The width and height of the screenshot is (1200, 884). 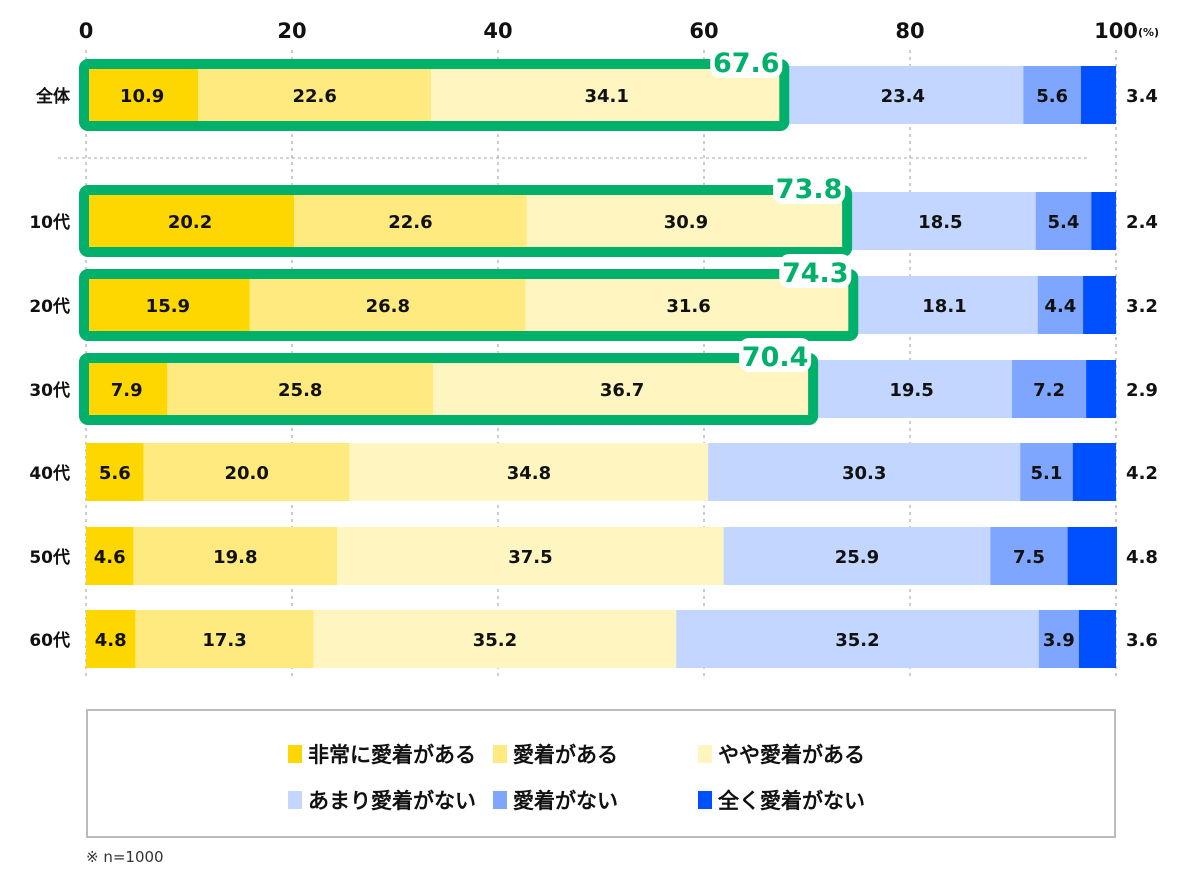 I want to click on data-label: 34.8, so click(x=529, y=473).